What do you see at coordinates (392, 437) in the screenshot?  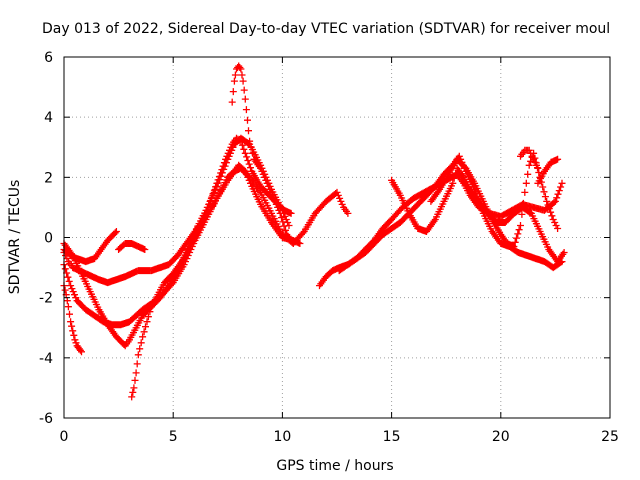 I see `x-tick-label: 15` at bounding box center [392, 437].